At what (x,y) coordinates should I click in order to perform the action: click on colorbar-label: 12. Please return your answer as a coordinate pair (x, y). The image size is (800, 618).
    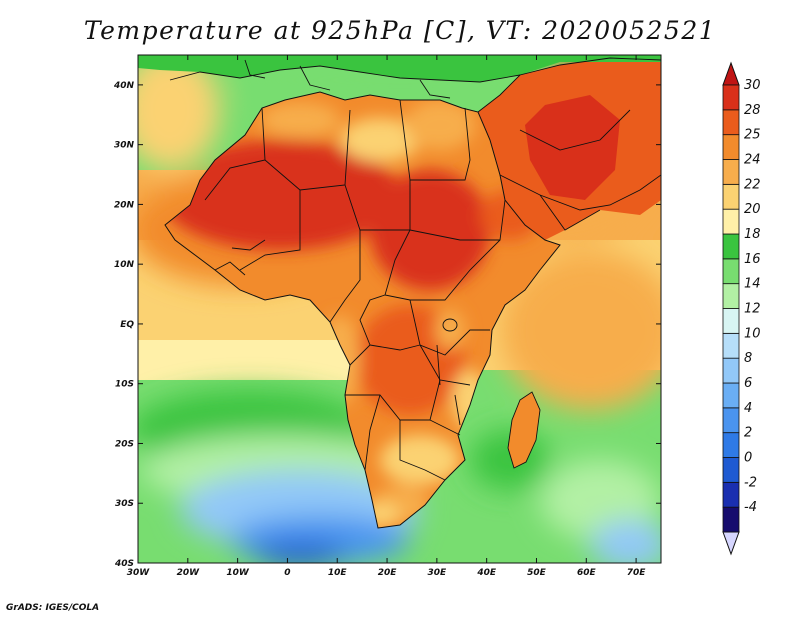
    Looking at the image, I should click on (752, 309).